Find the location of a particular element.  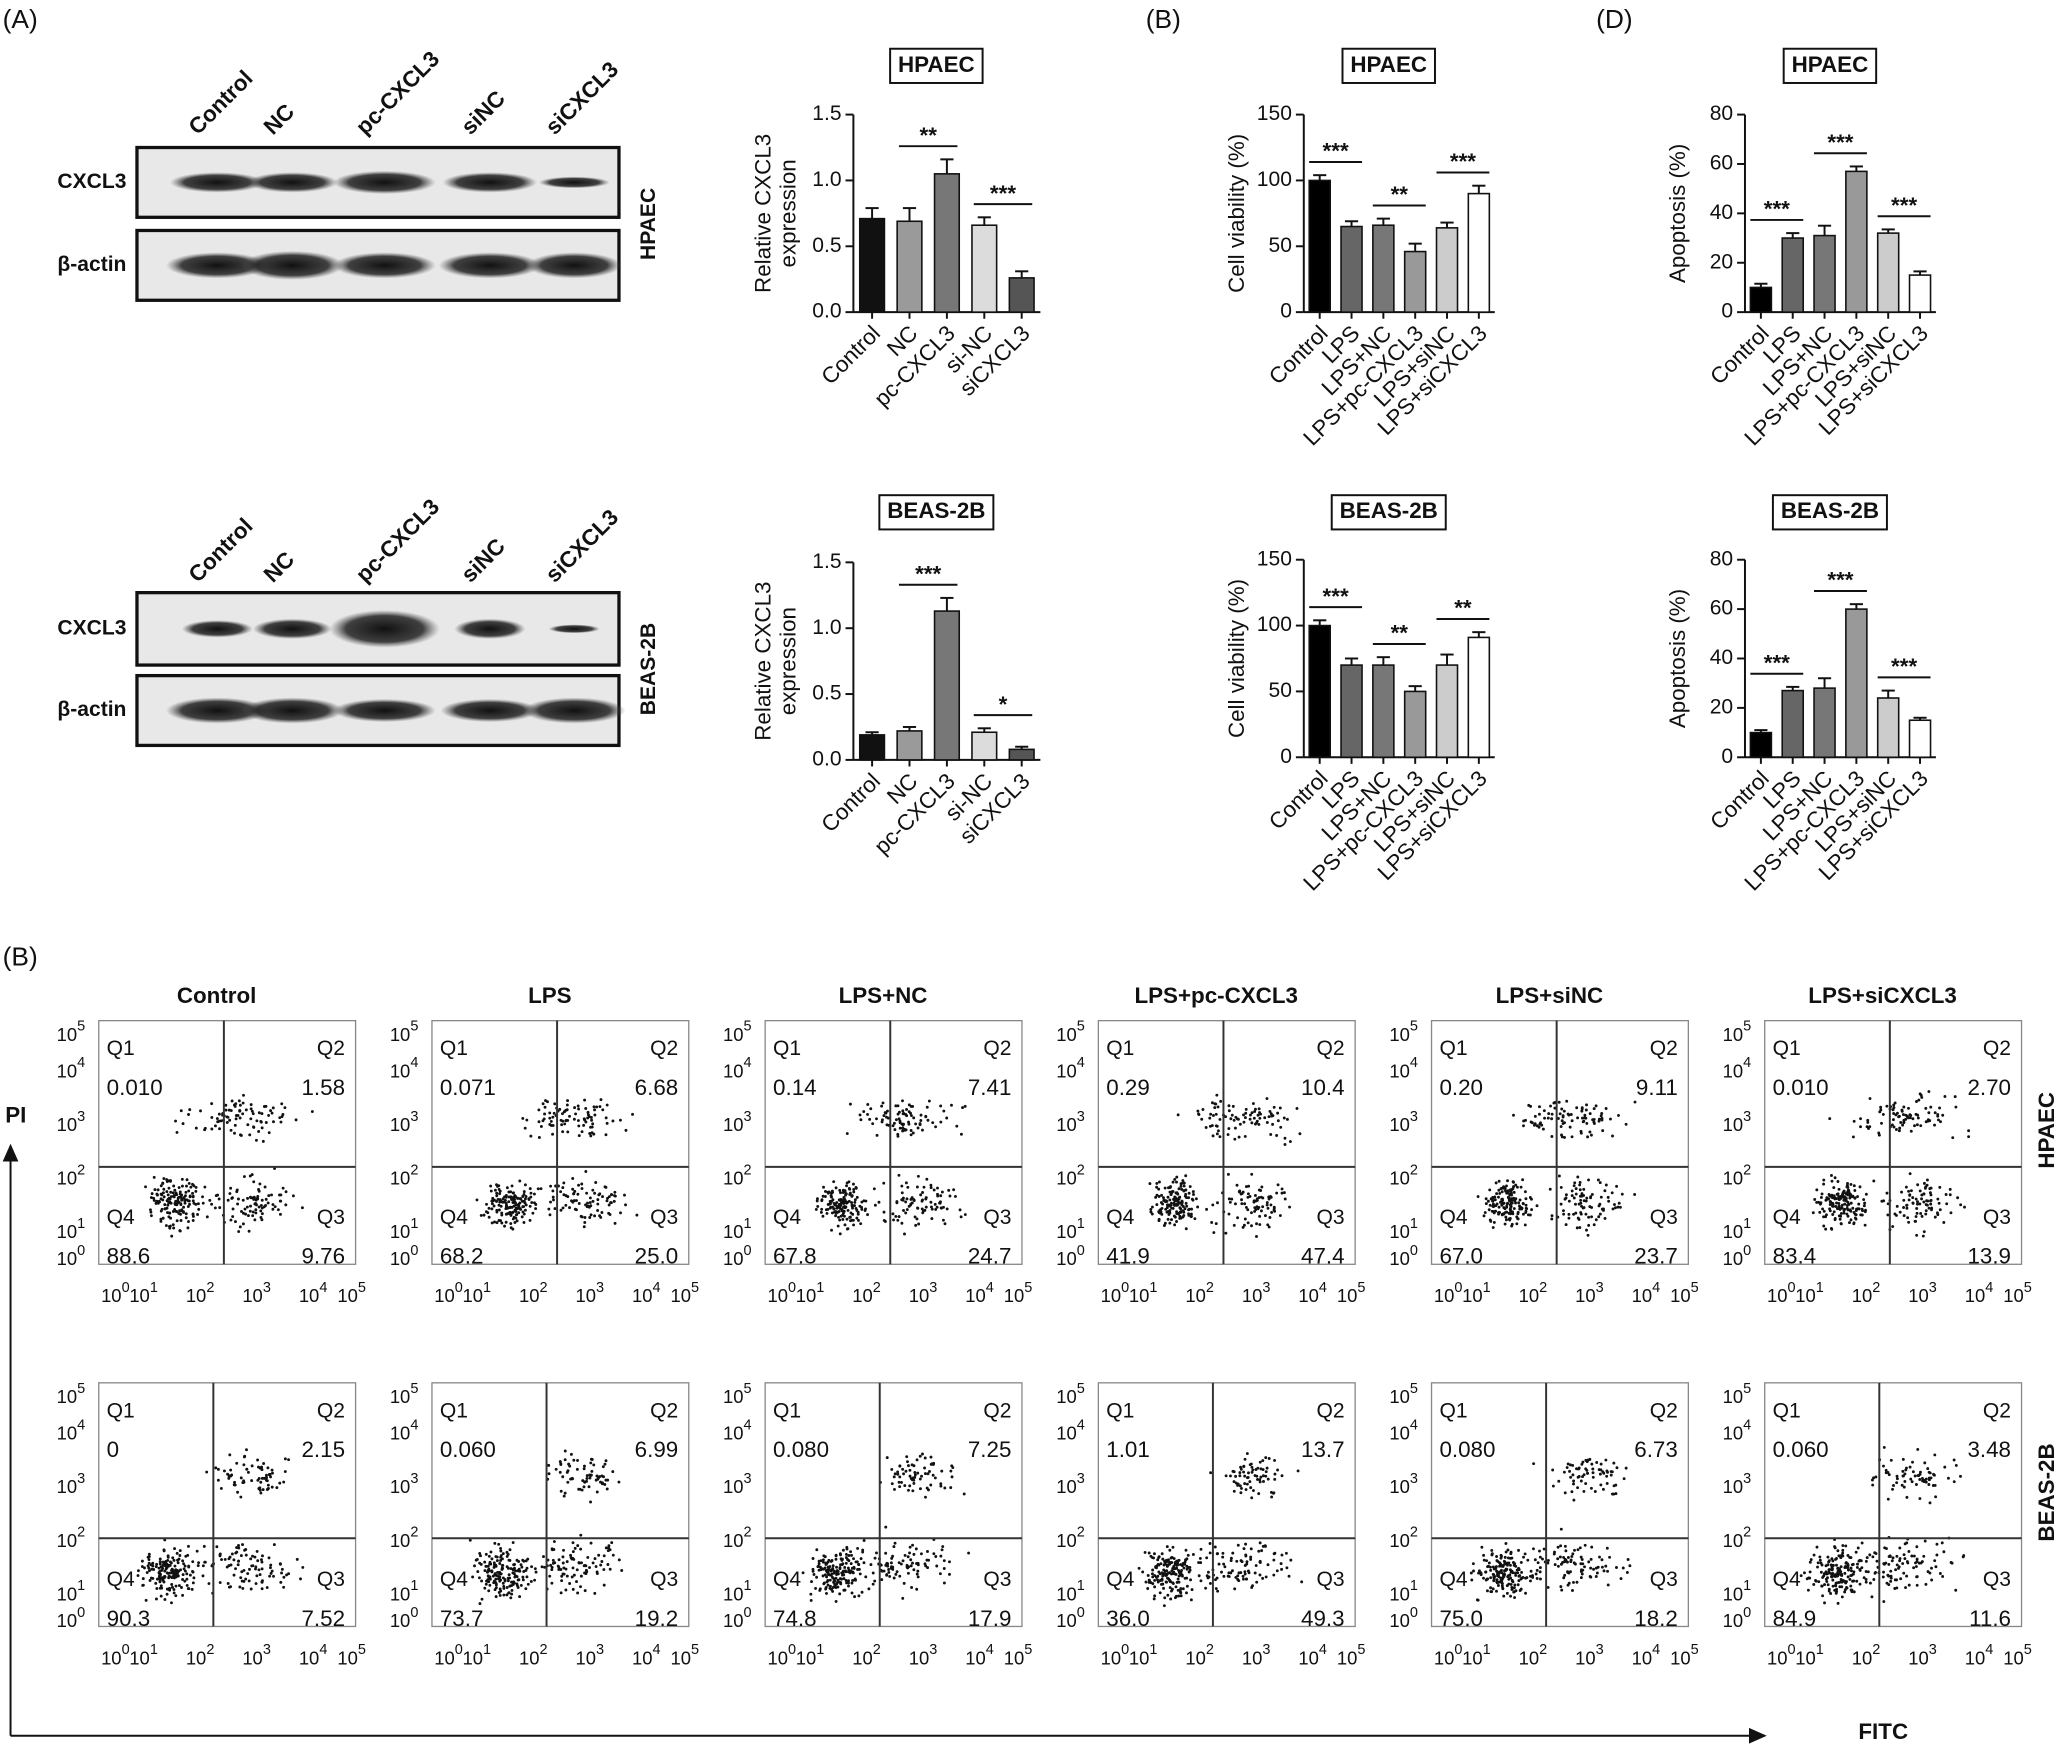

significance-label: ** is located at coordinates (1463, 608).